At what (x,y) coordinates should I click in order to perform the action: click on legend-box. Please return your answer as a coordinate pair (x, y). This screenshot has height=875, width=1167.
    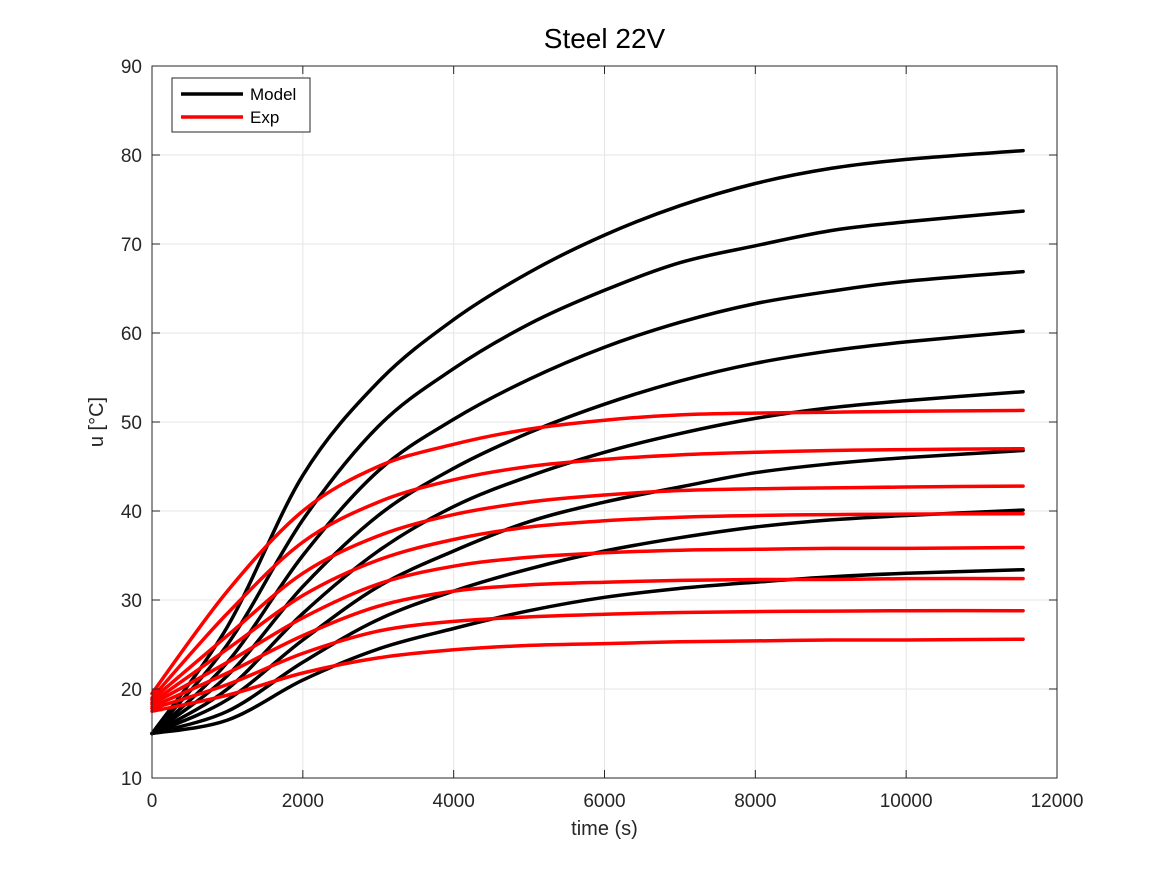
    Looking at the image, I should click on (241, 105).